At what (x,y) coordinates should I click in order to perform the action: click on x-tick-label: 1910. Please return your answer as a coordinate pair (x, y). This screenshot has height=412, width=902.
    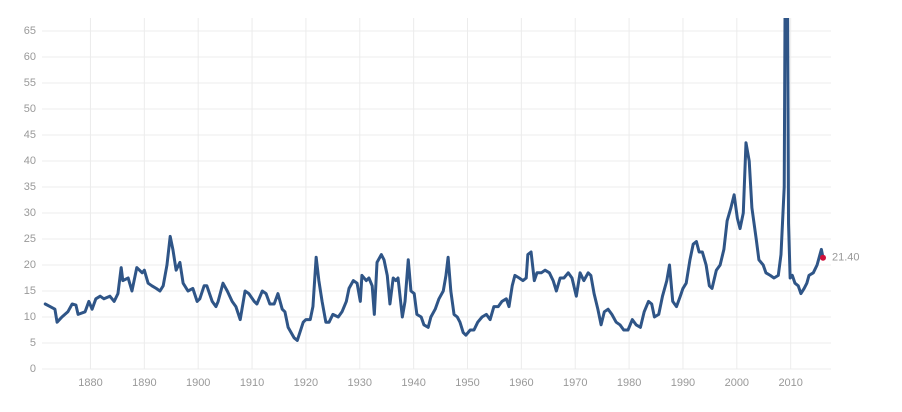
    Looking at the image, I should click on (252, 383).